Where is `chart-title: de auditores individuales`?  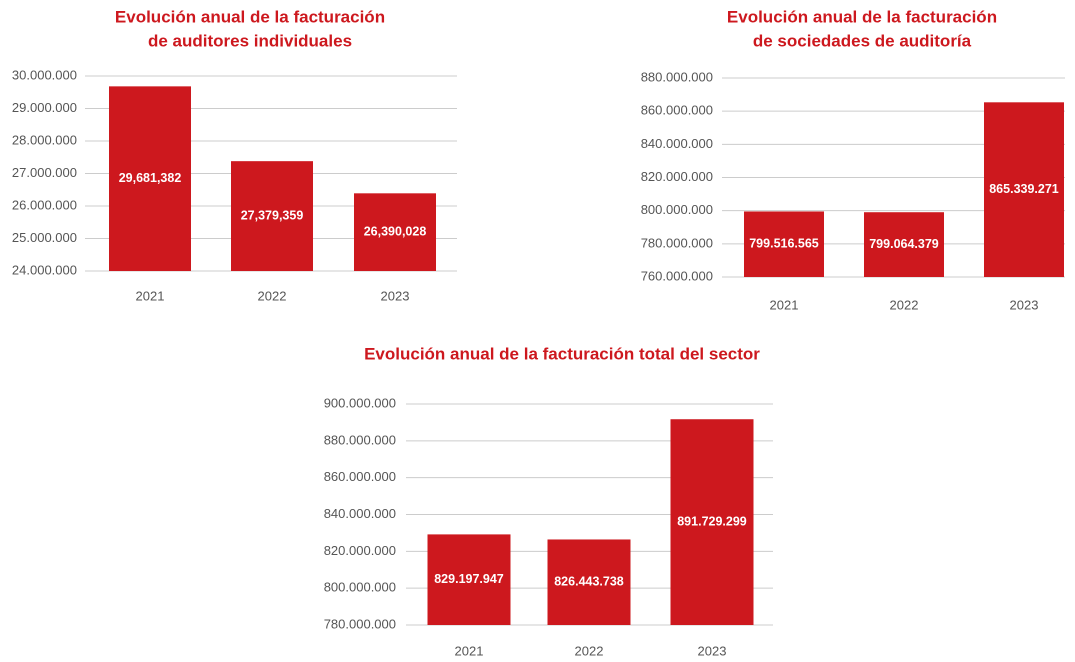 chart-title: de auditores individuales is located at coordinates (250, 40).